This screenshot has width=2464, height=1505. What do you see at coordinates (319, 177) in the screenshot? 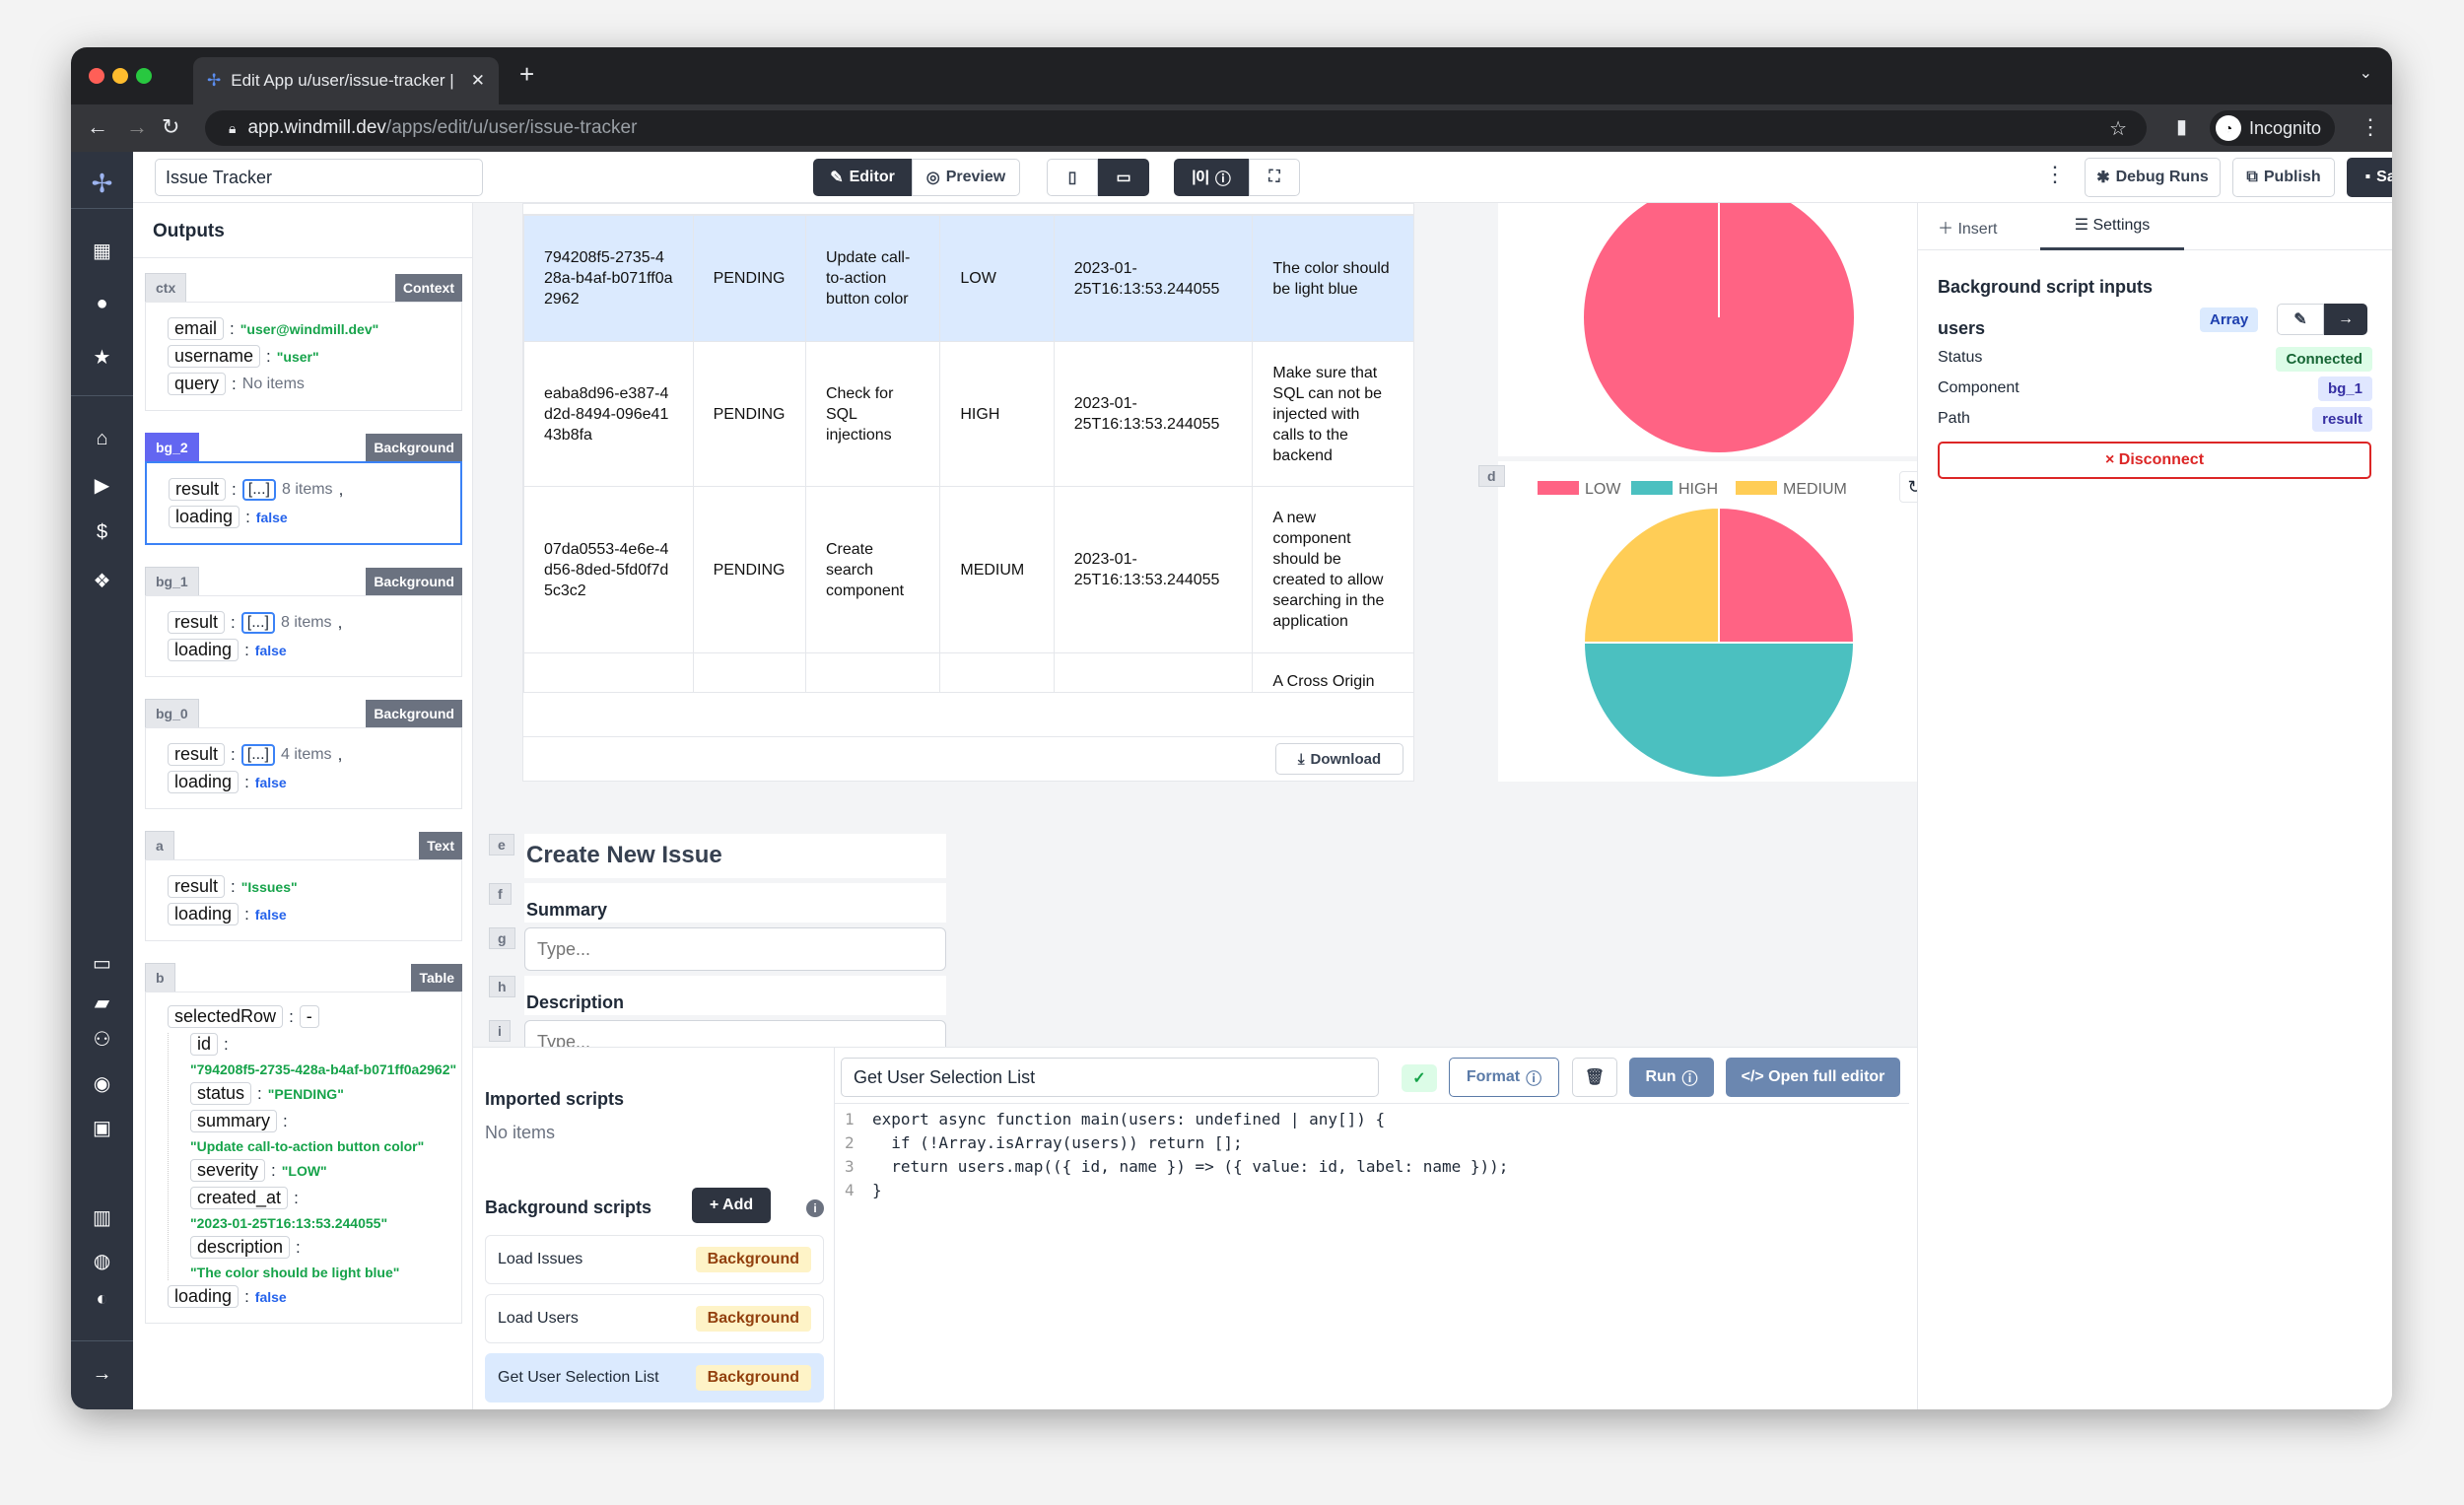
I see `app-name-input: Issue Tracker` at bounding box center [319, 177].